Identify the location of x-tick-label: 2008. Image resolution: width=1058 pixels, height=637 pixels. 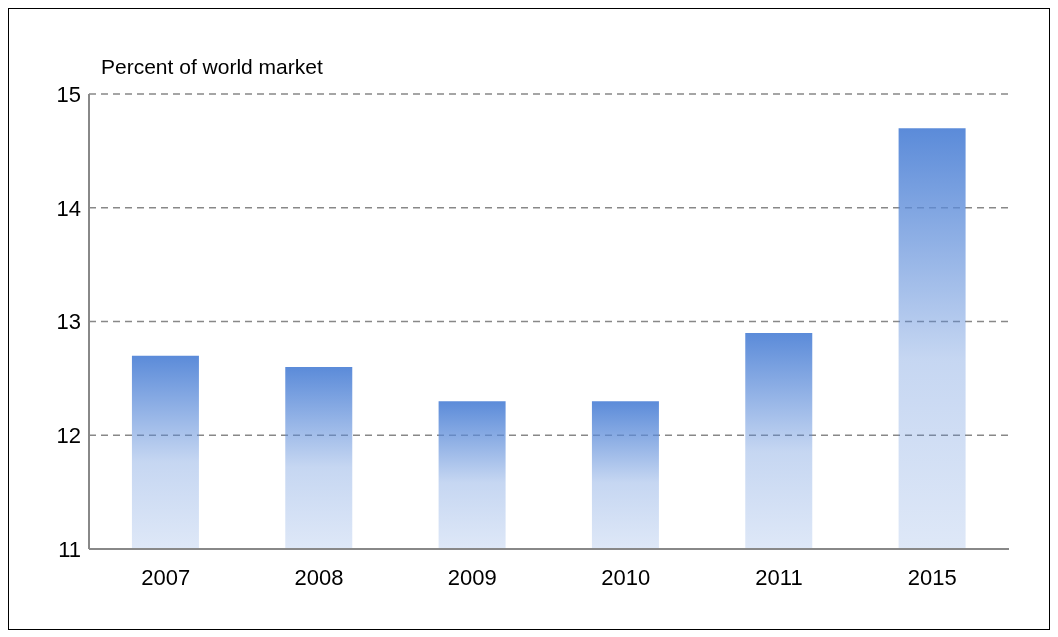
(319, 577).